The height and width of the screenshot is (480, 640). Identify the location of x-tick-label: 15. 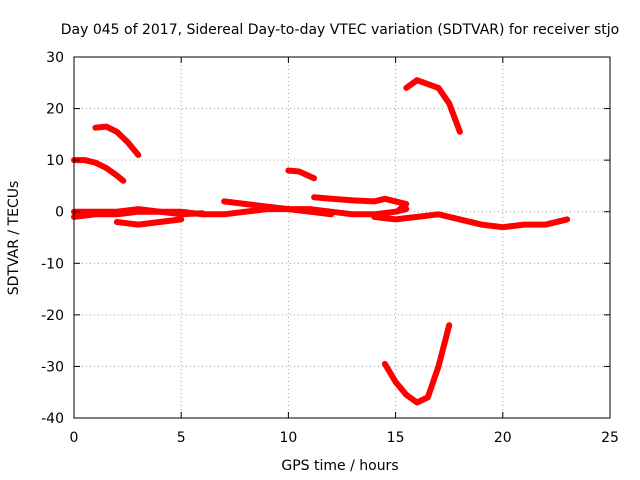
(396, 438).